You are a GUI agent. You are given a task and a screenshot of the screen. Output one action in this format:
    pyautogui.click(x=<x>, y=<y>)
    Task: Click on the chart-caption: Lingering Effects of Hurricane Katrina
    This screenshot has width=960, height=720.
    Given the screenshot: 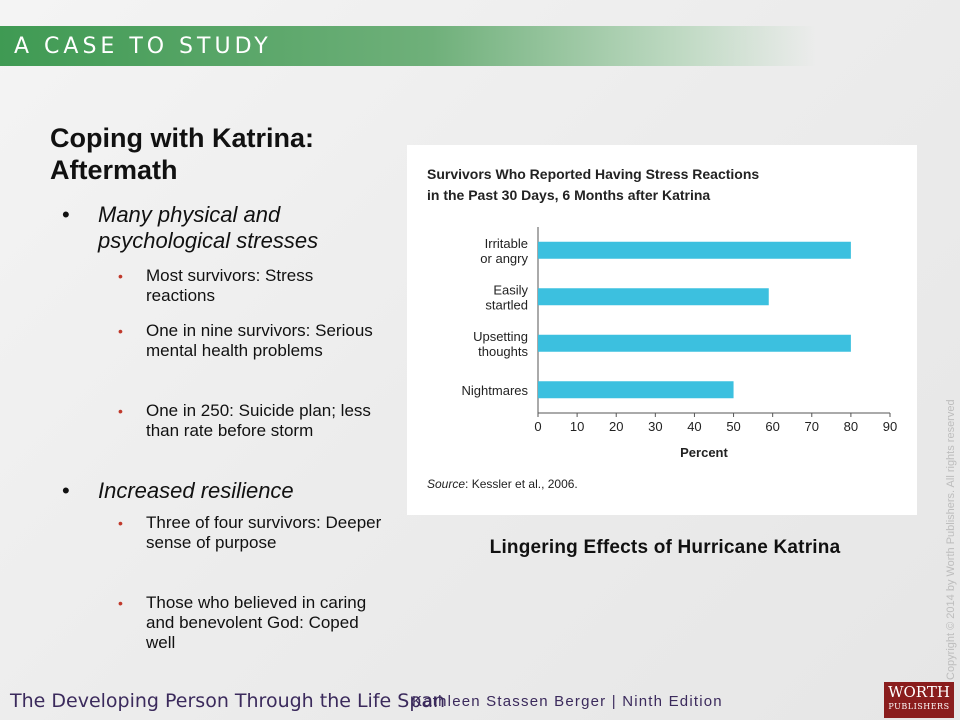 What is the action you would take?
    pyautogui.click(x=665, y=547)
    